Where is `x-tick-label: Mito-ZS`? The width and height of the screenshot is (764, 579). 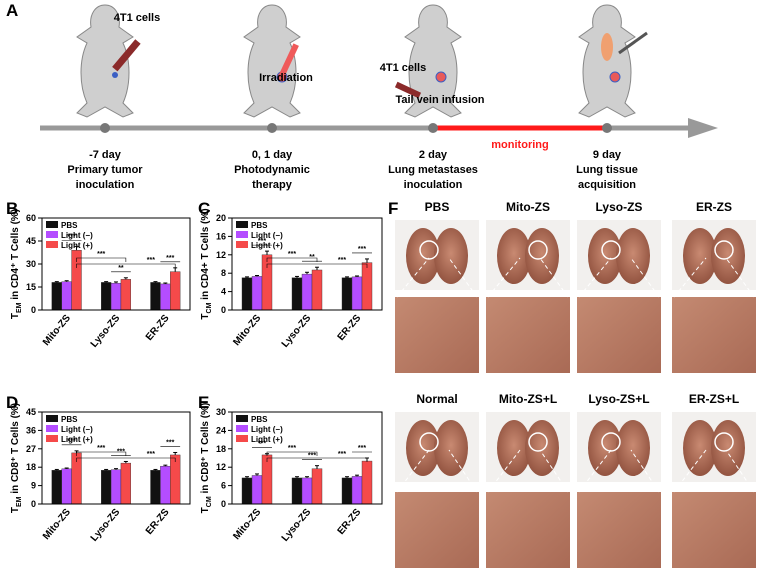
x-tick-label: Mito-ZS is located at coordinates (247, 524).